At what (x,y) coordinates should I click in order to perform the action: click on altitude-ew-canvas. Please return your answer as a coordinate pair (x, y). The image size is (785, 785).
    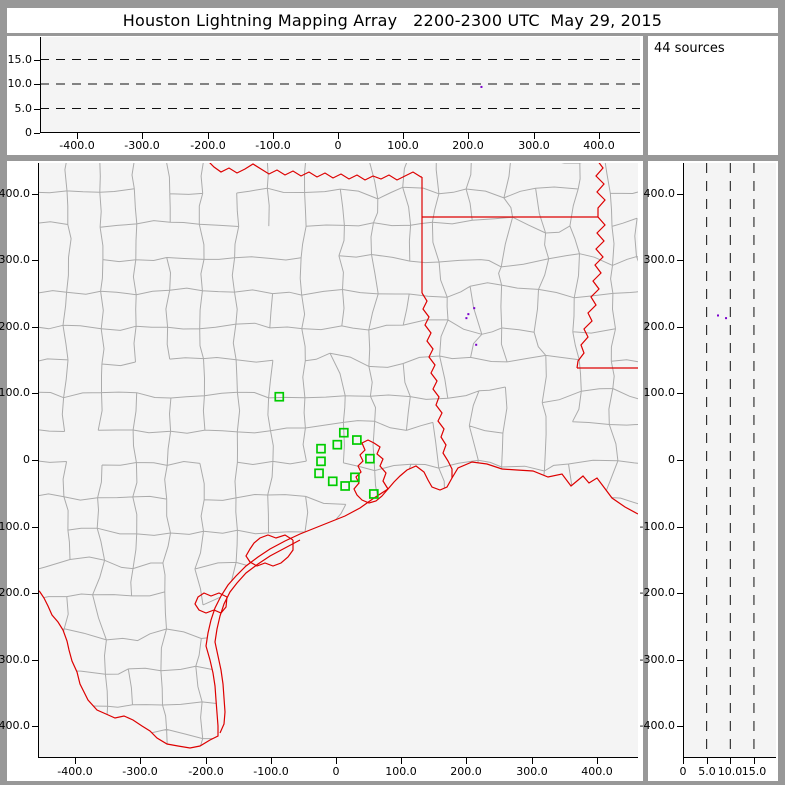
    Looking at the image, I should click on (340, 85).